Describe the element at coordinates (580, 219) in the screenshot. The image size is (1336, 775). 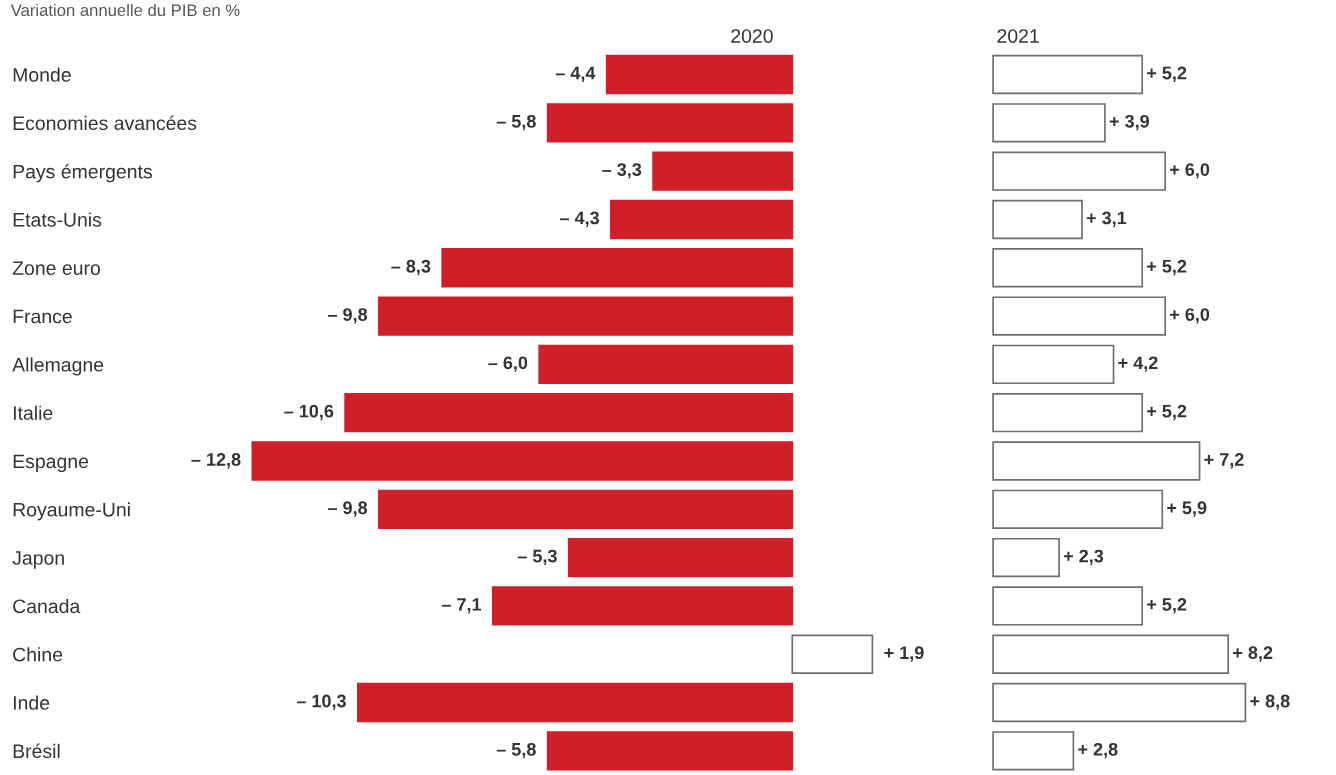
I see `data-label: – 4,3` at that location.